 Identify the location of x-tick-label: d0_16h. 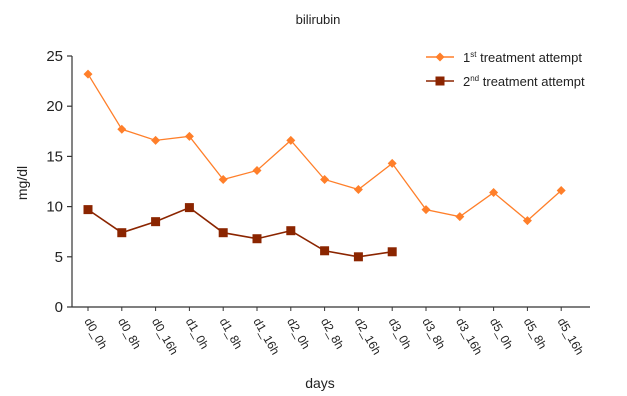
(165, 337).